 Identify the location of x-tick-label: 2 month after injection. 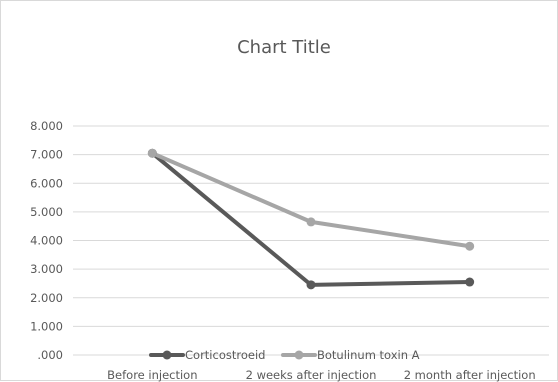
(470, 375).